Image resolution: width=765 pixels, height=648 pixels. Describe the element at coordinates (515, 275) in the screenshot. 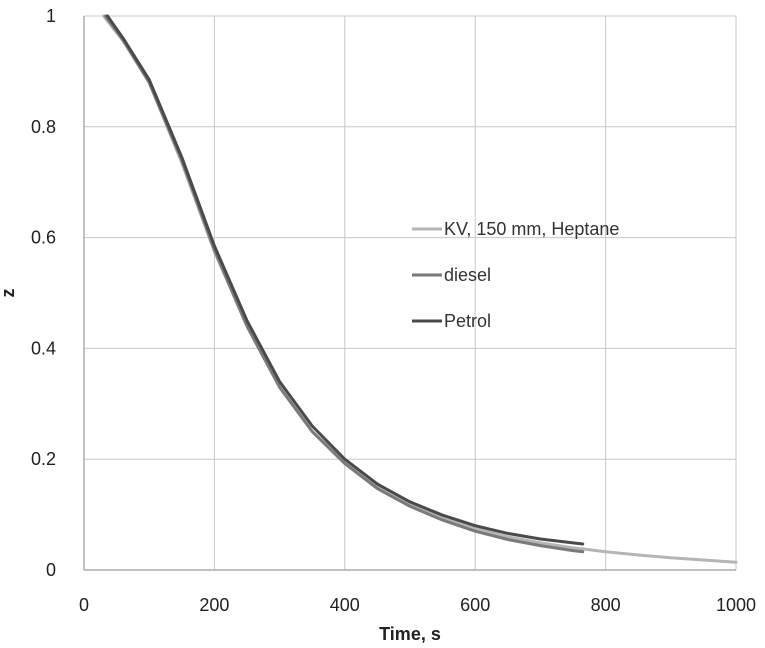

I see `legend: KV, 150 mm, Heptane diesel Petrol` at that location.